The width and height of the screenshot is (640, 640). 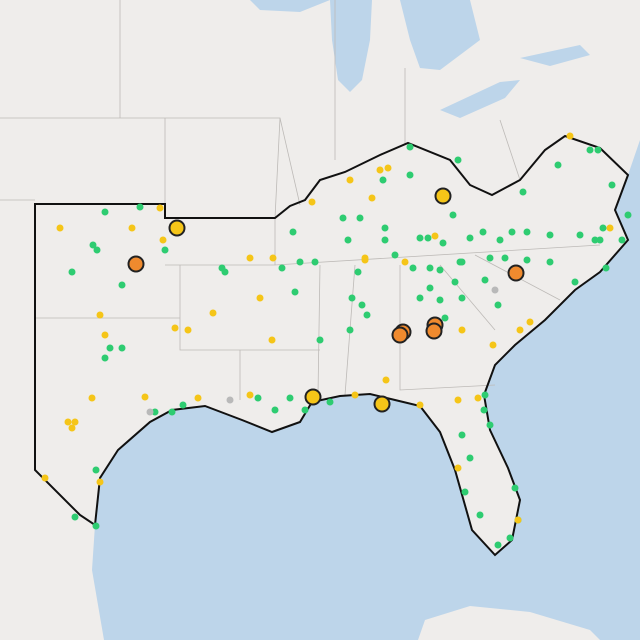 I want to click on lake-ontario, so click(x=555, y=55).